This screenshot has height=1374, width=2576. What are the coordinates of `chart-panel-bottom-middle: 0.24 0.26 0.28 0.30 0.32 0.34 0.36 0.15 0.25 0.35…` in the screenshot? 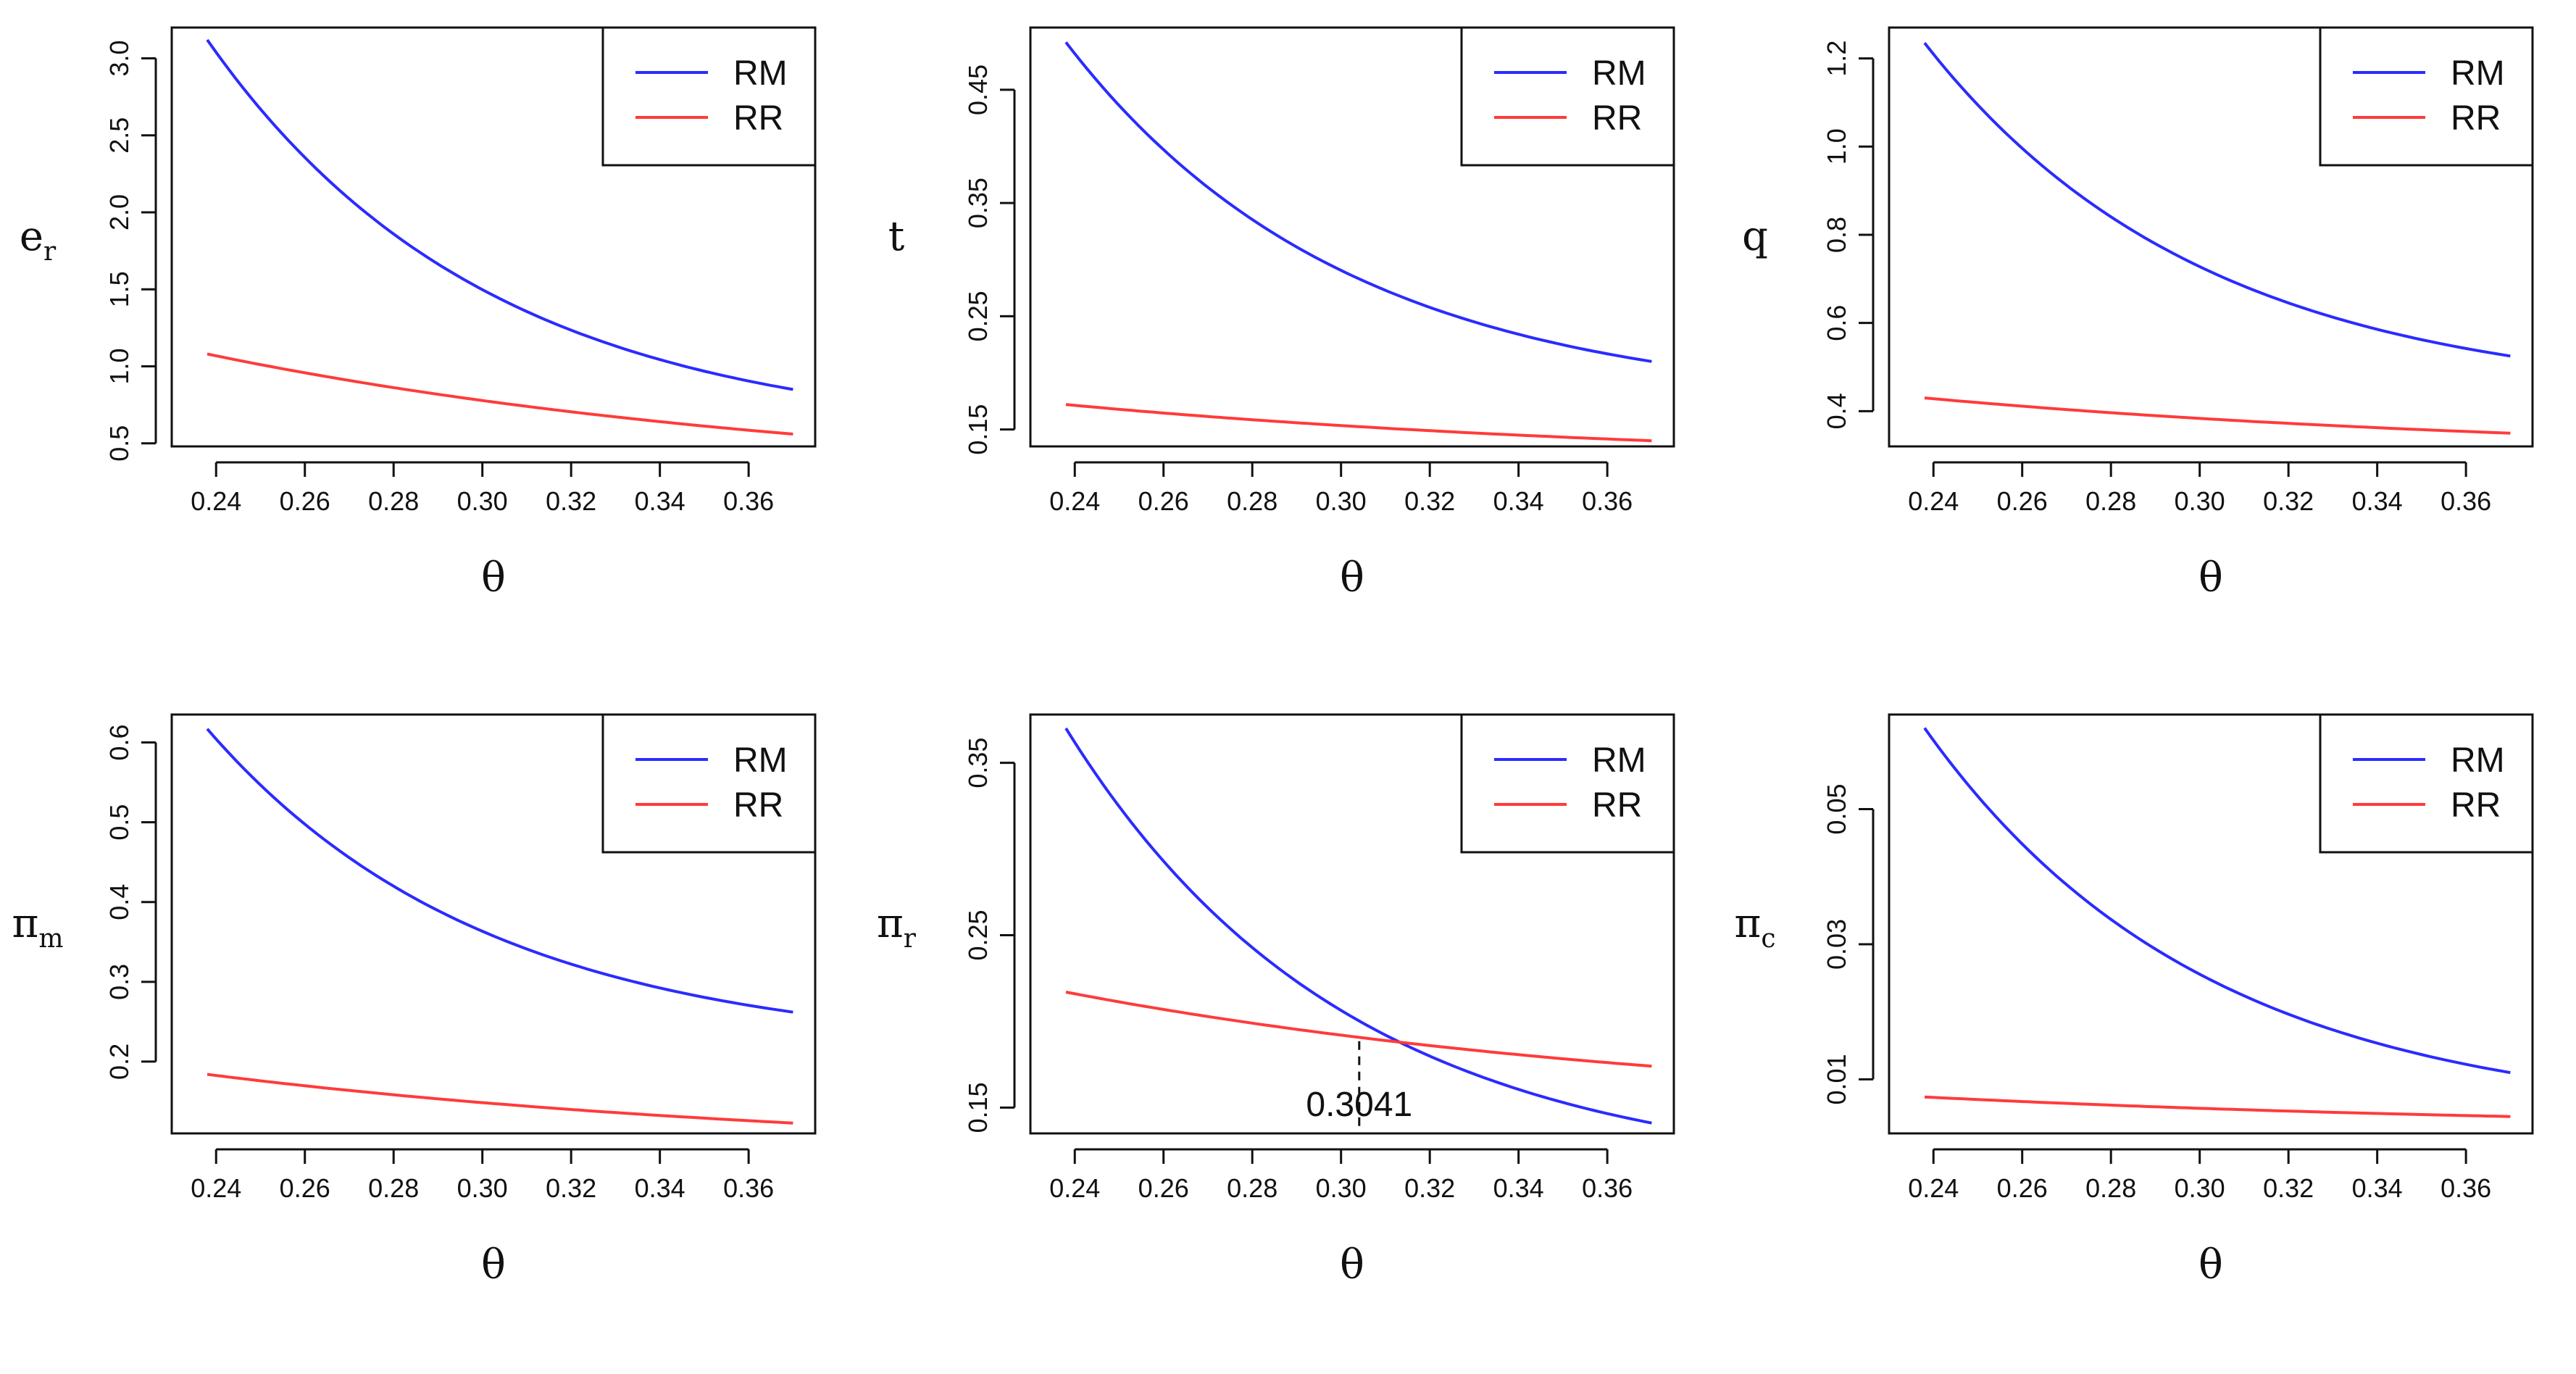 It's located at (1276, 1001).